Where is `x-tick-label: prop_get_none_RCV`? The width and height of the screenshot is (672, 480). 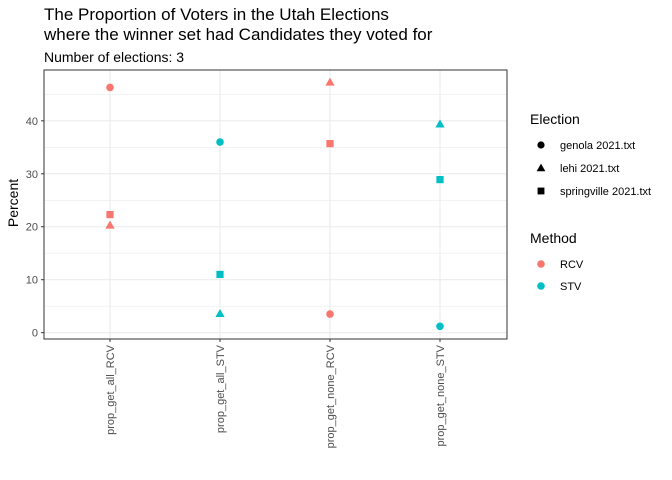
x-tick-label: prop_get_none_RCV is located at coordinates (331, 396).